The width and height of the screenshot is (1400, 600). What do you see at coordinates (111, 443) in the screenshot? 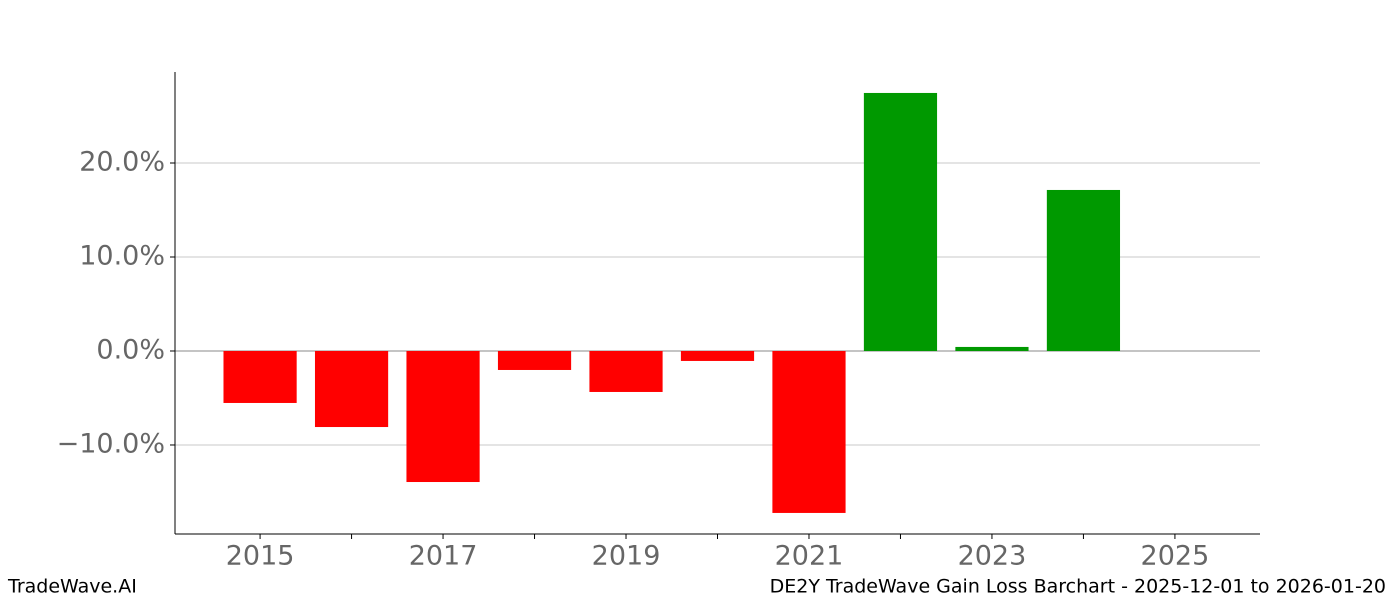
I see `y-tick-label: −10.0%` at bounding box center [111, 443].